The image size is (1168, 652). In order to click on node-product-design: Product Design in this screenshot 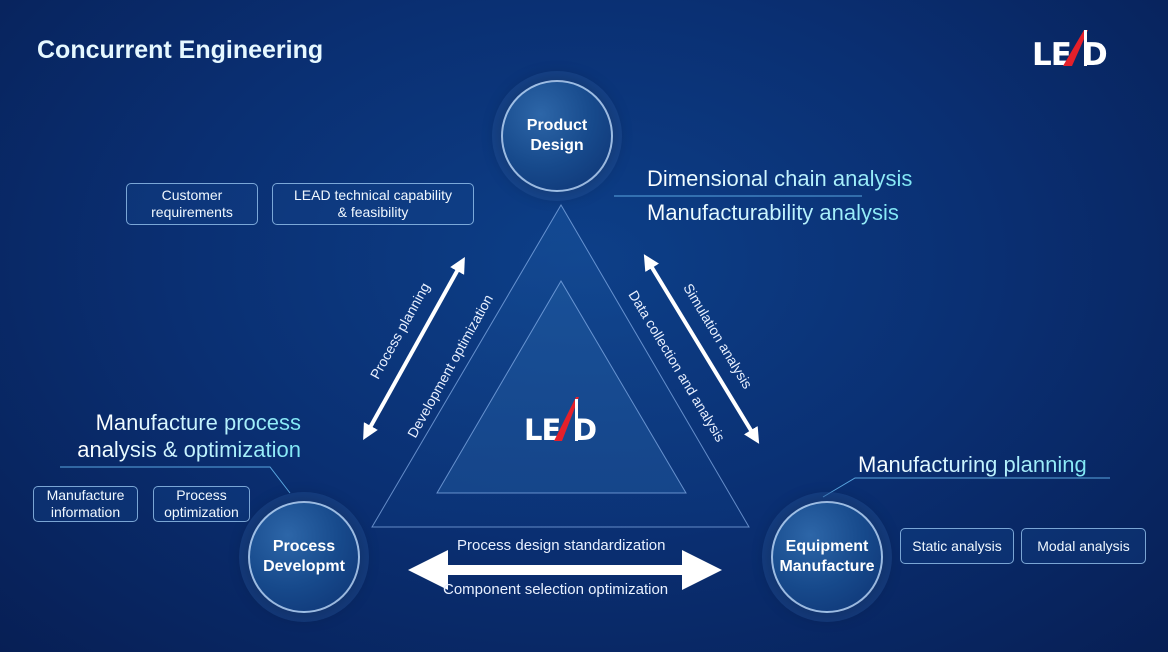, I will do `click(557, 136)`.